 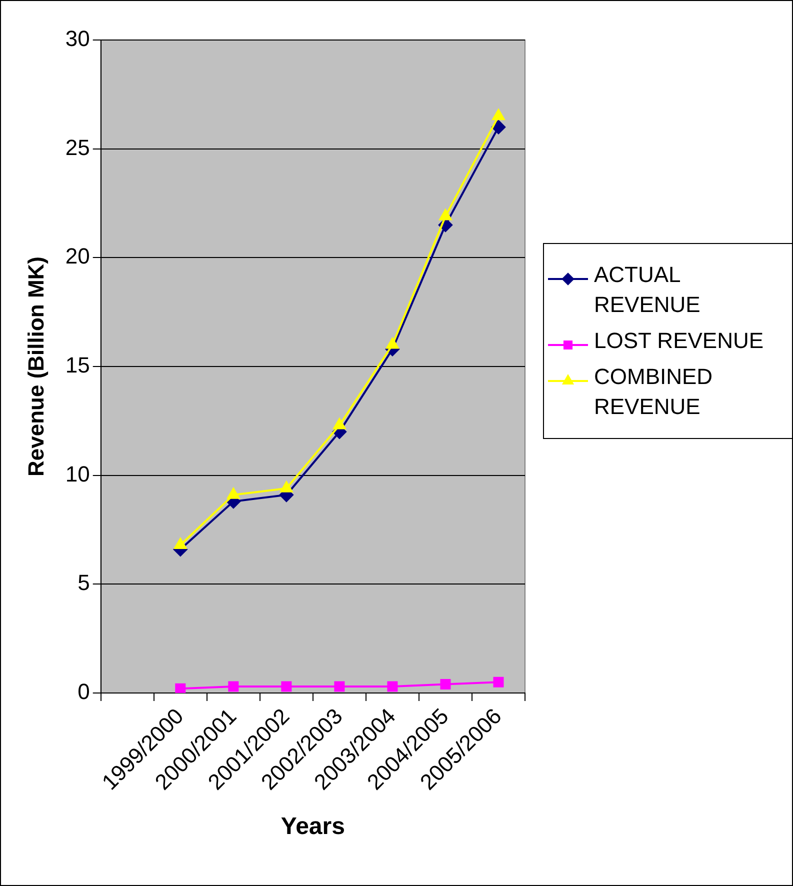 I want to click on x-axis-title: Years, so click(x=312, y=826).